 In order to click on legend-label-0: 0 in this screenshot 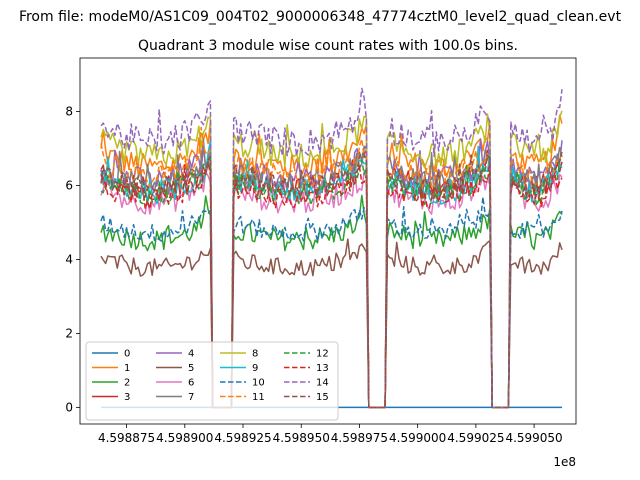, I will do `click(127, 354)`.